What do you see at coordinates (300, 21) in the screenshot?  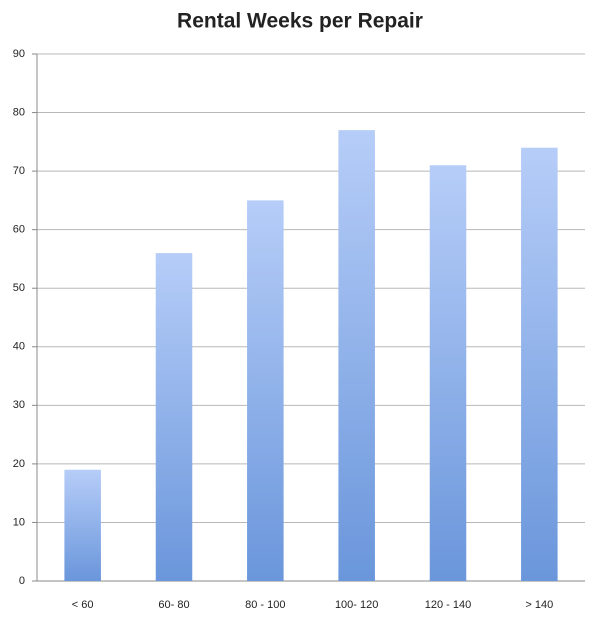 I see `chart-title: Rental Weeks per Repair` at bounding box center [300, 21].